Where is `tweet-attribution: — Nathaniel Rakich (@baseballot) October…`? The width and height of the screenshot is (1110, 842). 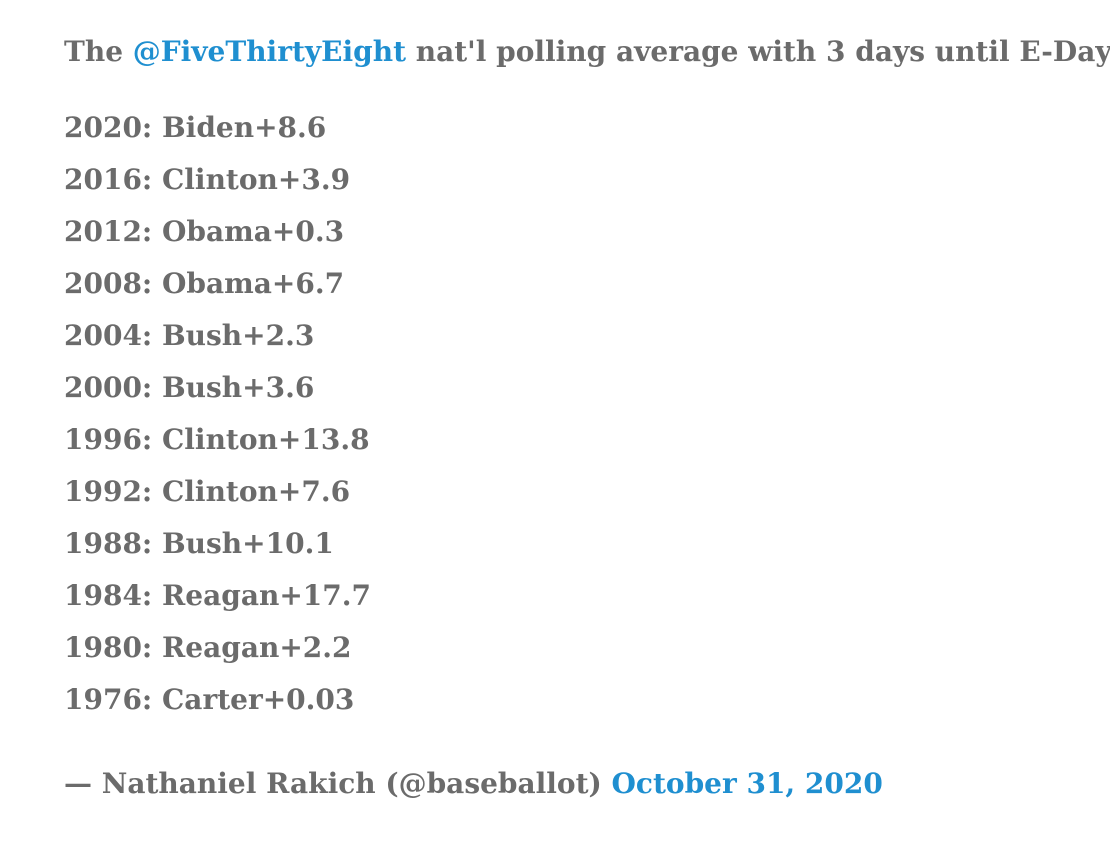
tweet-attribution: — Nathaniel Rakich (@baseballot) October… is located at coordinates (579, 784).